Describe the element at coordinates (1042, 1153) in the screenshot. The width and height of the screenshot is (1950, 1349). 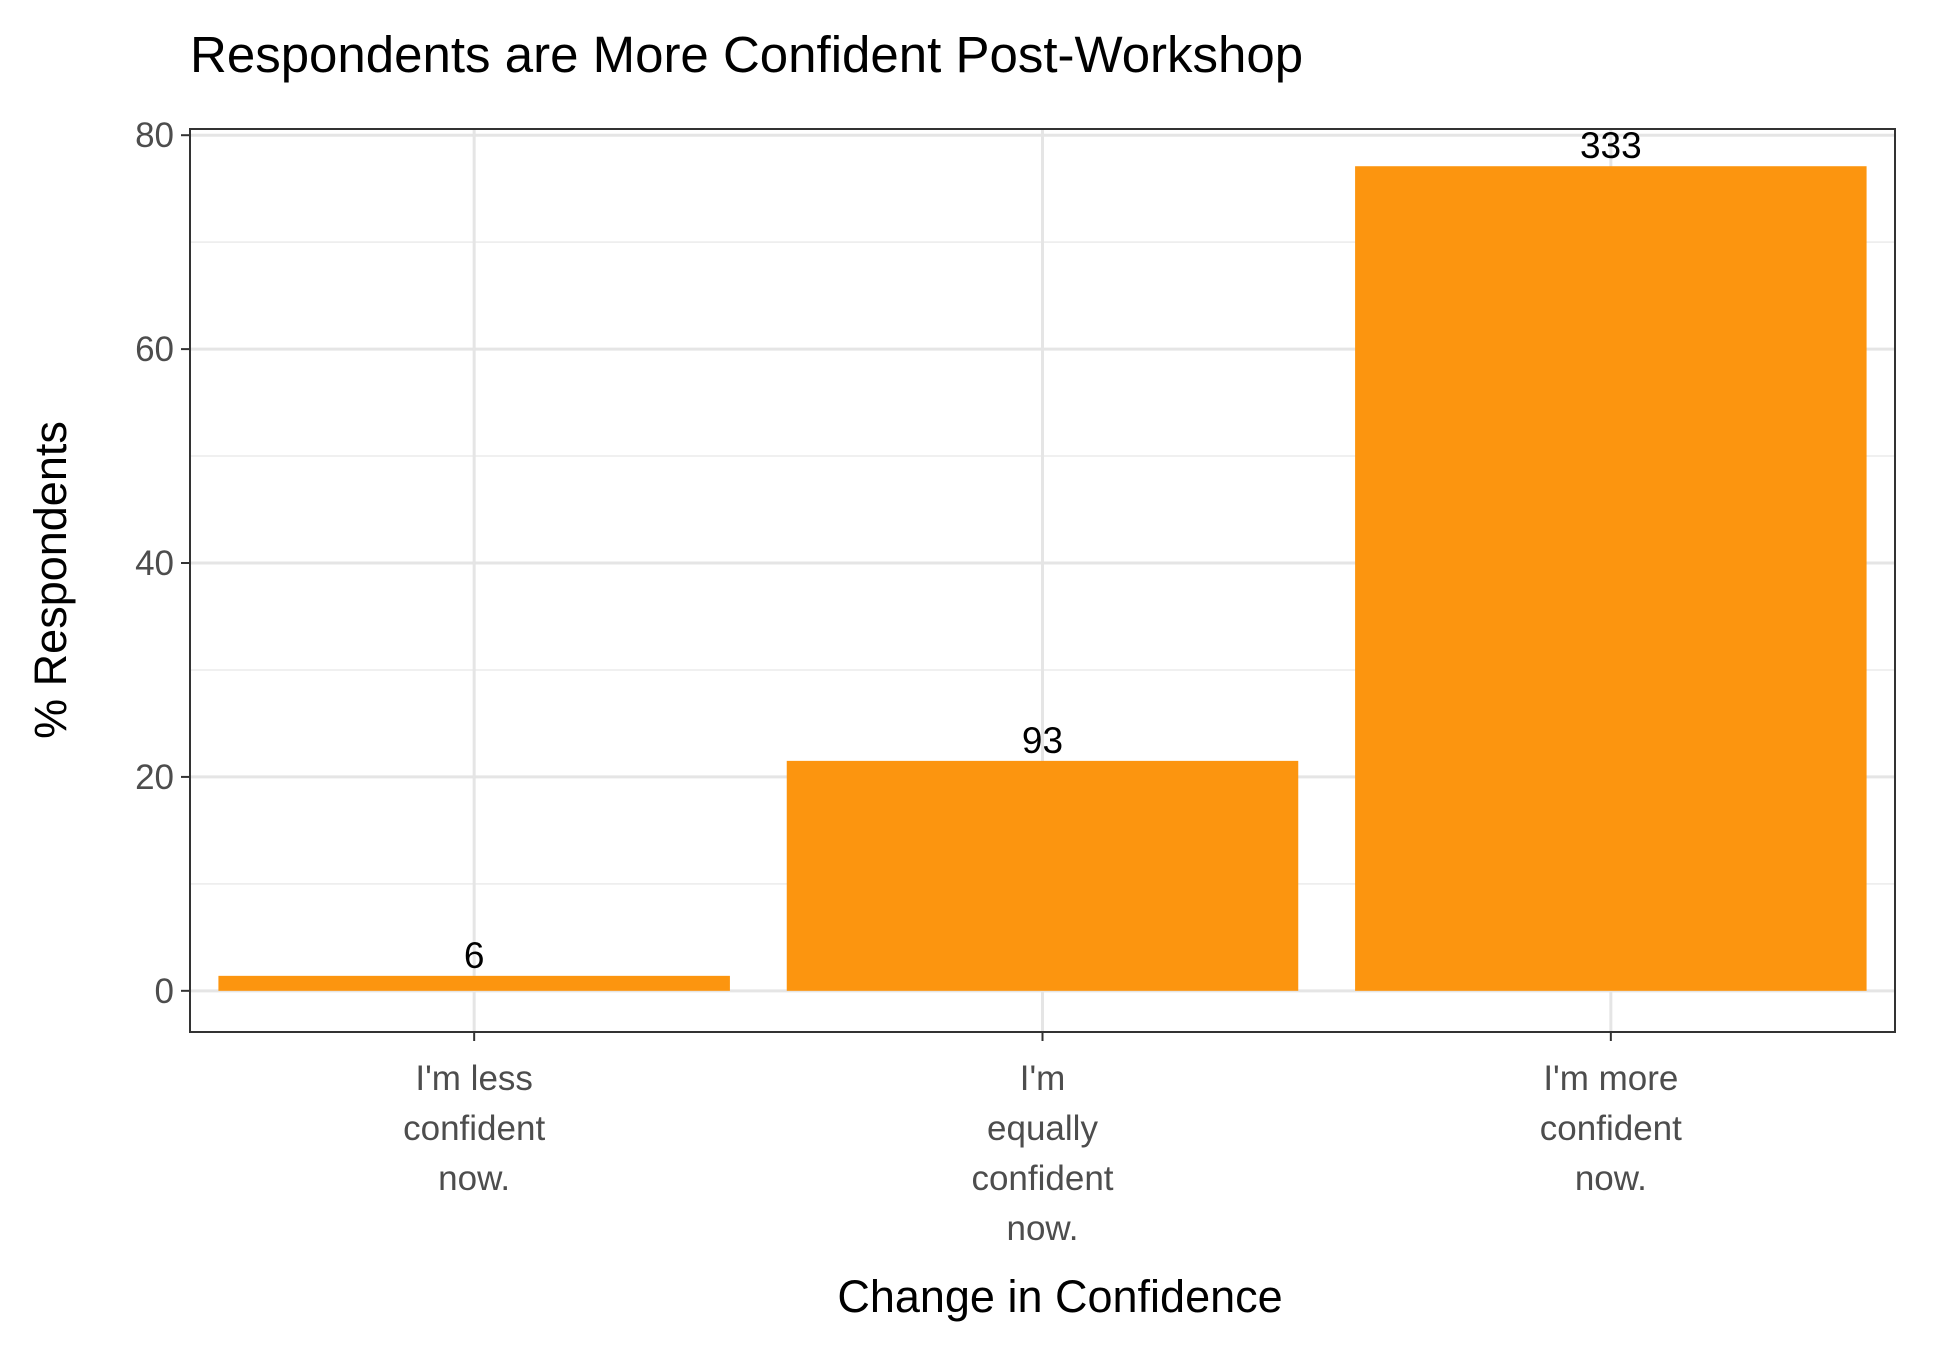
I see `x-tick-label: I'm equally confident now.` at that location.